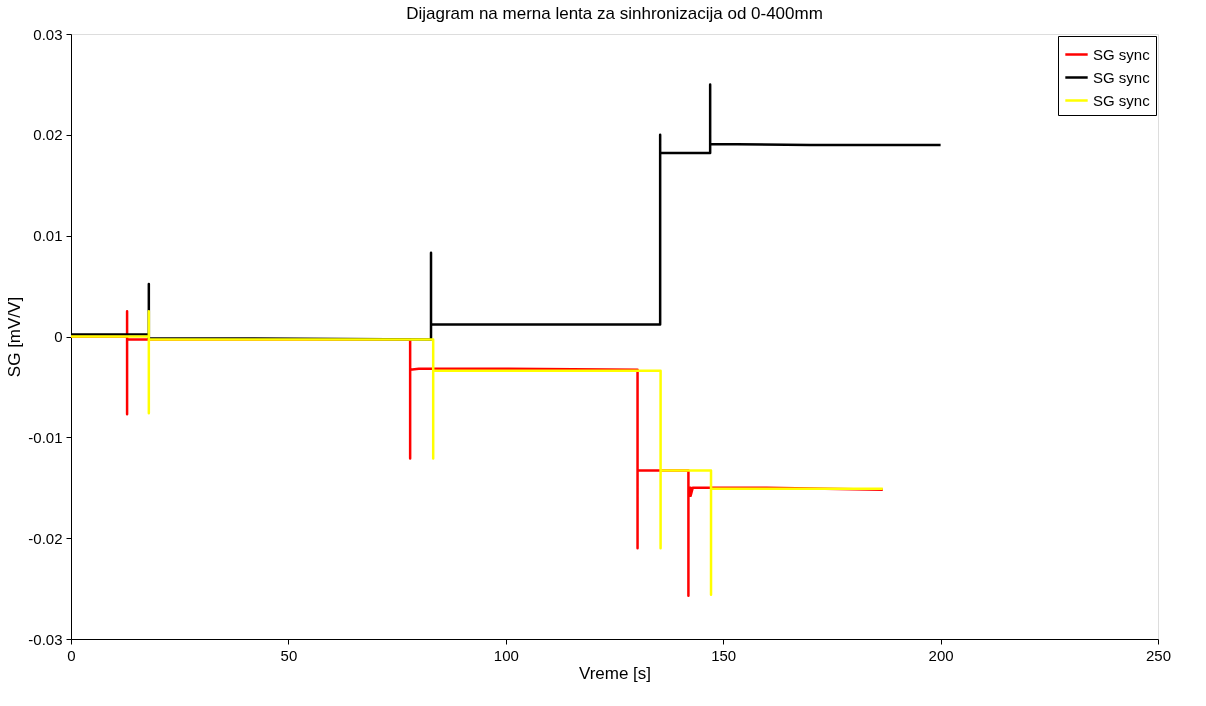 The width and height of the screenshot is (1206, 706). What do you see at coordinates (45, 538) in the screenshot?
I see `y-tick-label: -0.02` at bounding box center [45, 538].